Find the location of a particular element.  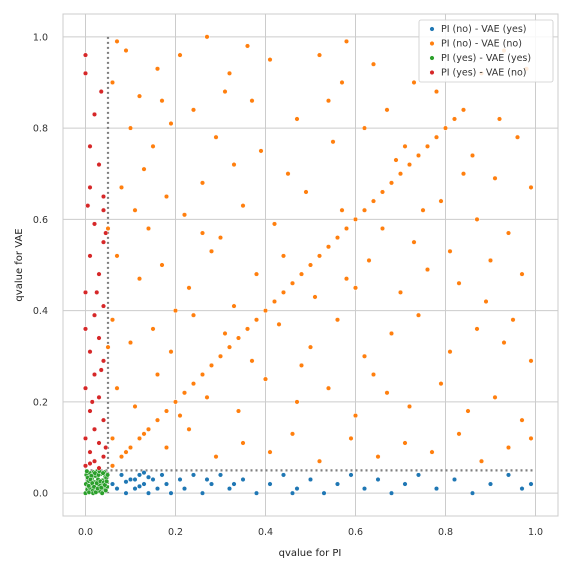

y-tick-label: 0.6 is located at coordinates (40, 220).